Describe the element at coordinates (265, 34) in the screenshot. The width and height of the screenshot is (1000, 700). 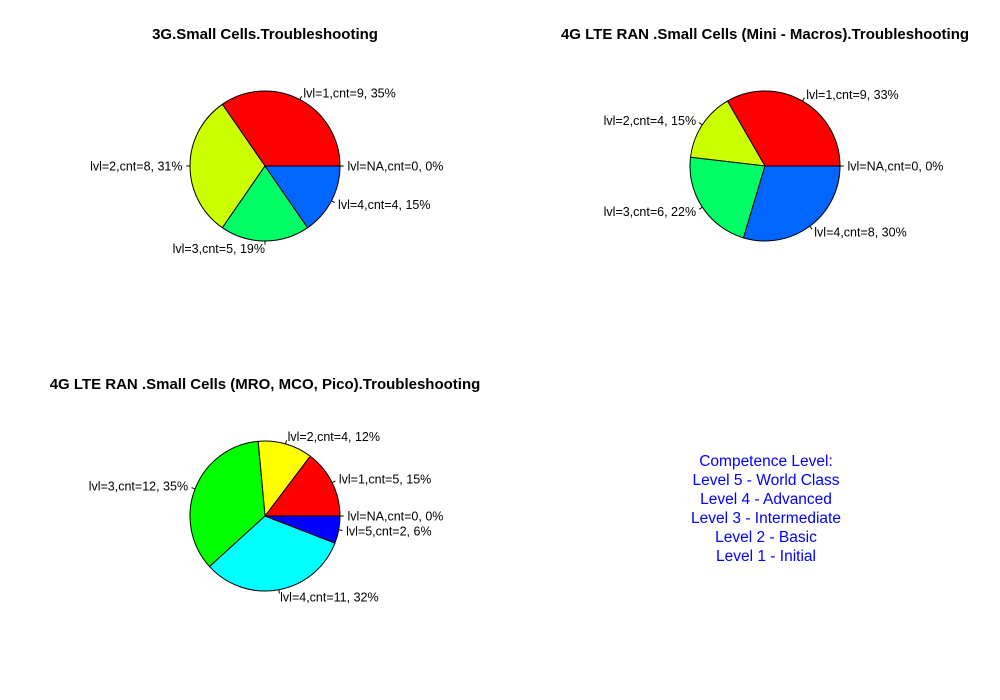
I see `chart-title: 3G.Small Cells.Troubleshooting` at that location.